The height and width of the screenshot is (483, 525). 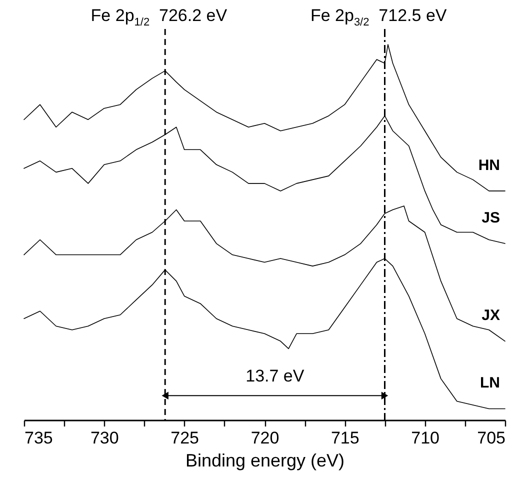 What do you see at coordinates (275, 376) in the screenshot?
I see `annotation: 13.7 eV` at bounding box center [275, 376].